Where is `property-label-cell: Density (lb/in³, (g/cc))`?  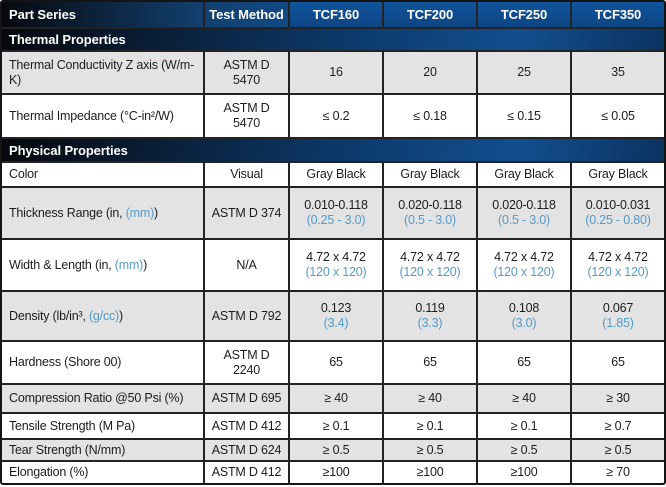 property-label-cell: Density (lb/in³, (g/cc)) is located at coordinates (102, 316).